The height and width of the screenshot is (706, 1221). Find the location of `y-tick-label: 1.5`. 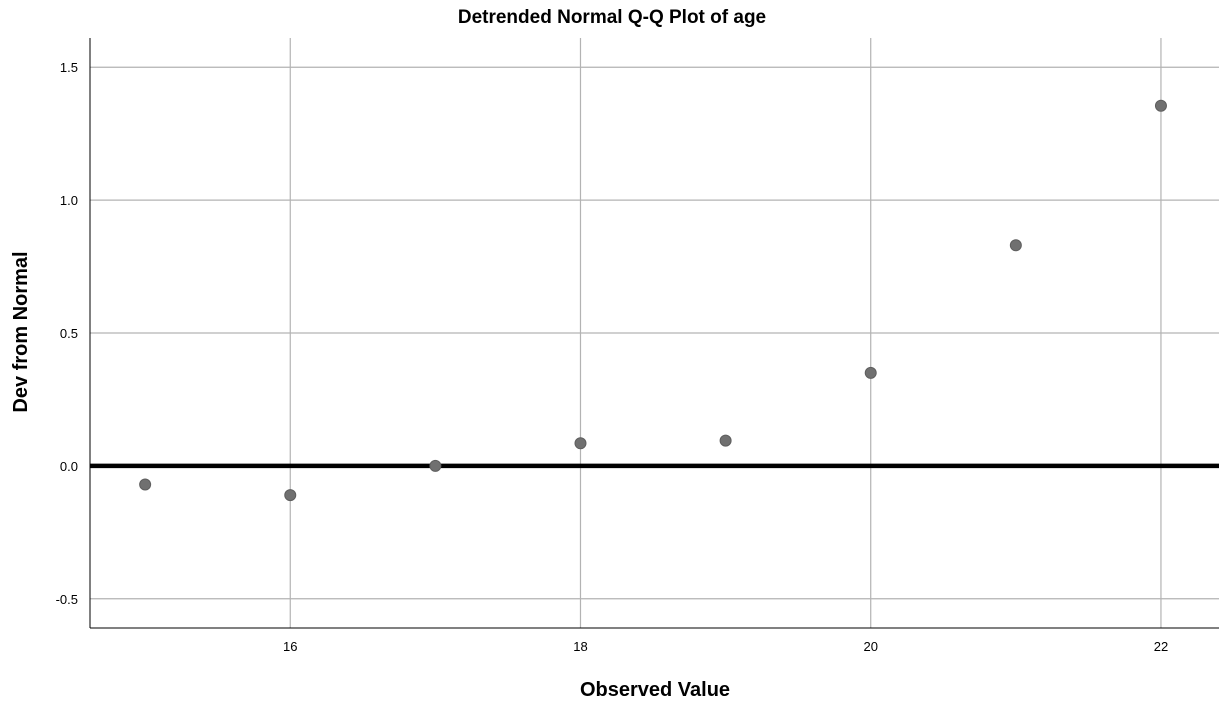

y-tick-label: 1.5 is located at coordinates (69, 67).